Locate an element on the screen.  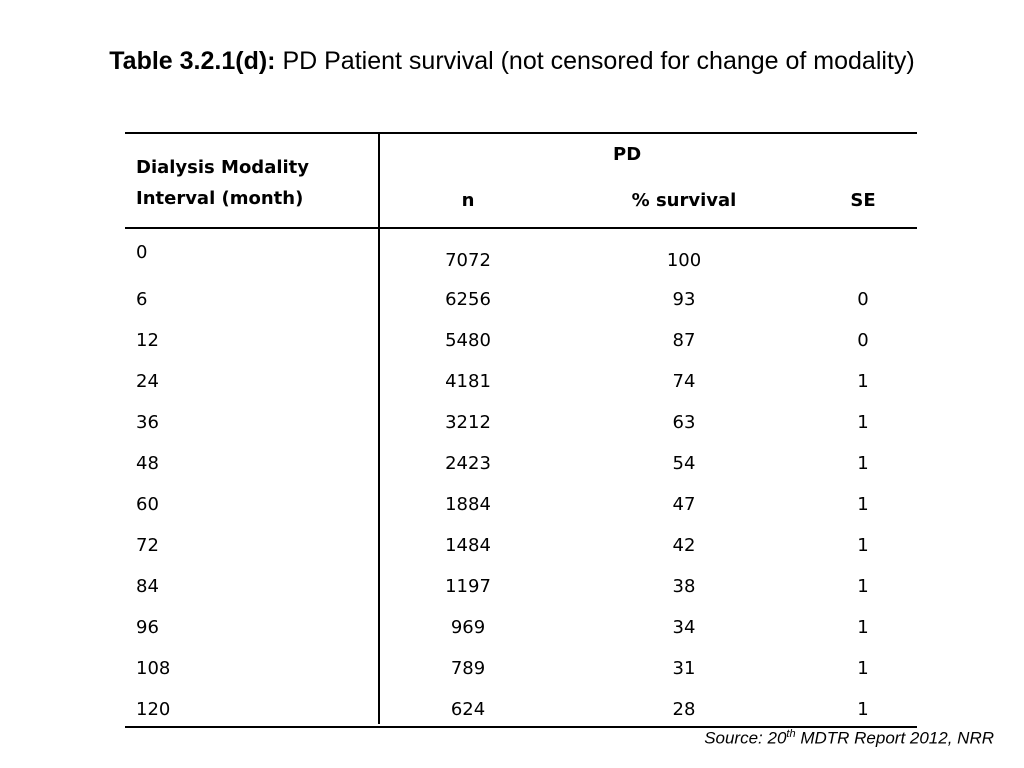
table-row: 0 7072 100 is located at coordinates (521, 260).